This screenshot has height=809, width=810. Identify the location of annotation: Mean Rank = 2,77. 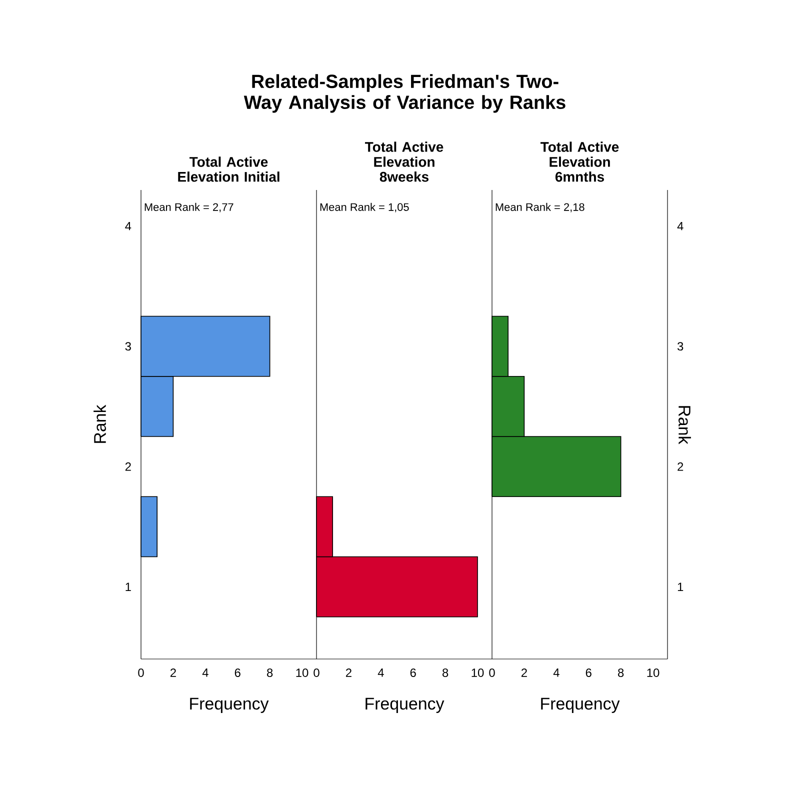
(189, 207).